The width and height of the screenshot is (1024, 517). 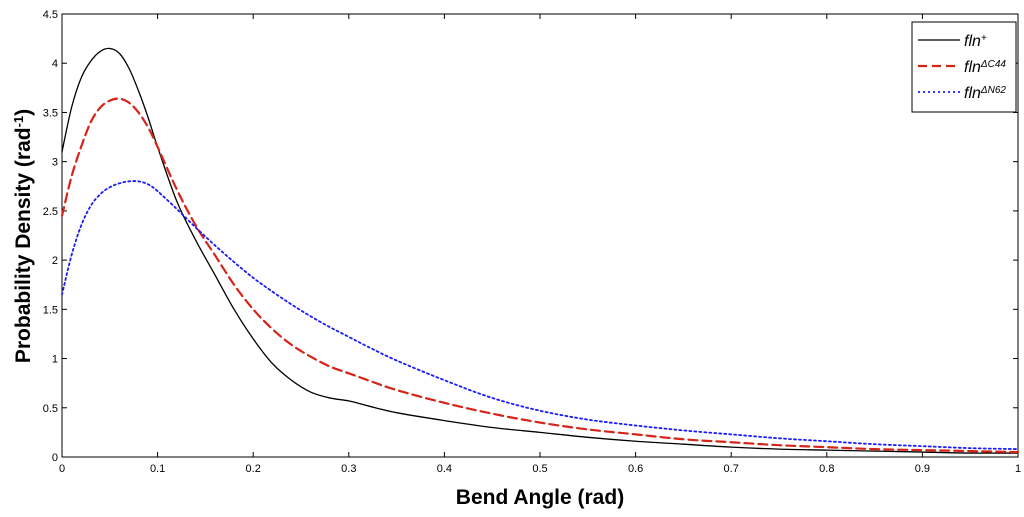 What do you see at coordinates (62, 469) in the screenshot?
I see `x-tick-label: 0` at bounding box center [62, 469].